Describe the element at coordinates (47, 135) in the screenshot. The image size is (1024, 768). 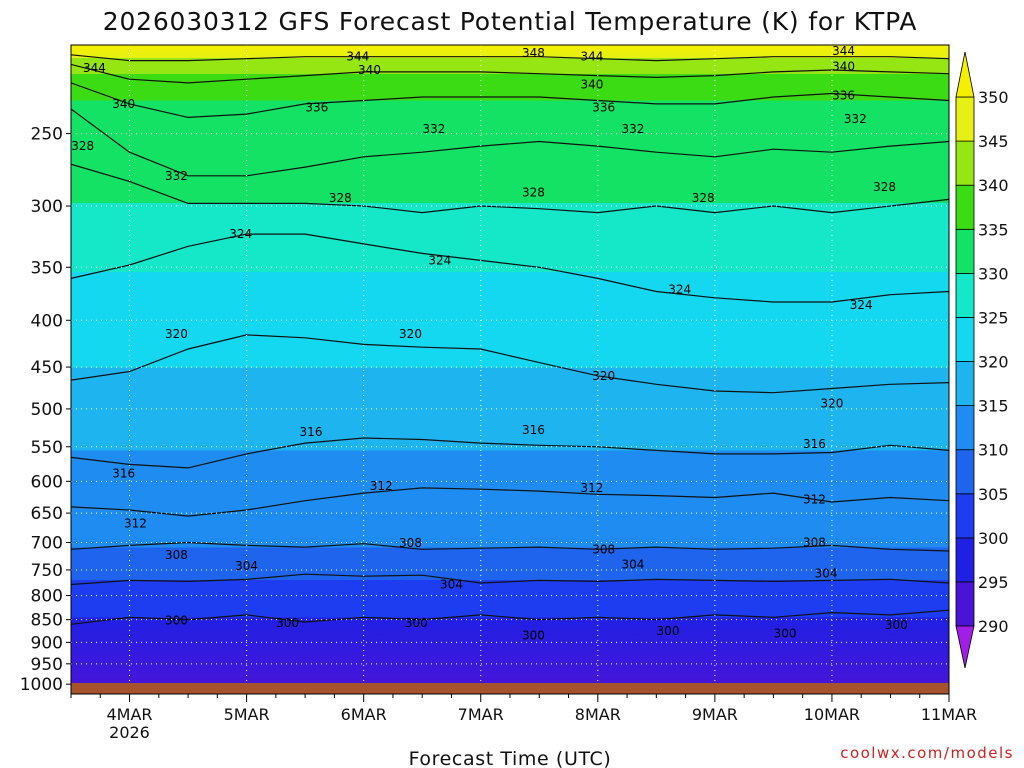
I see `y-tick-label: 250` at that location.